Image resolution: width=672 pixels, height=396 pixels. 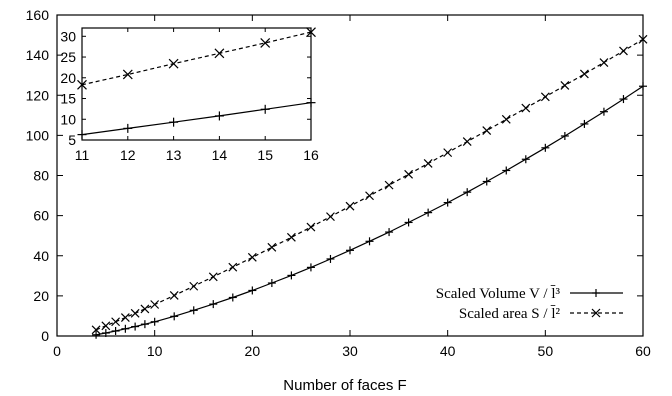 I want to click on main-x-tick-label-3: 30, so click(x=350, y=351).